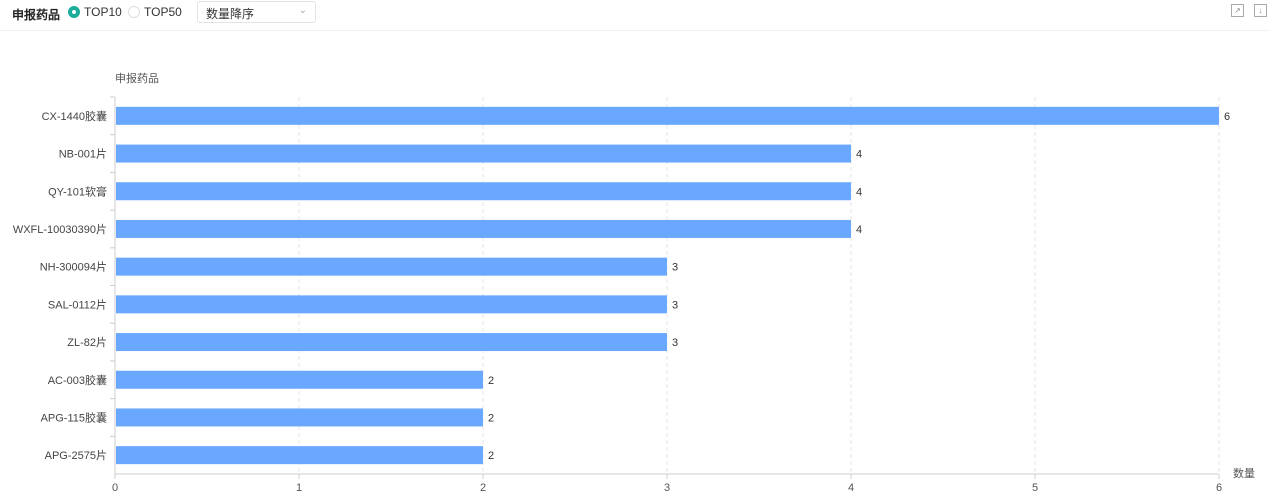  Describe the element at coordinates (137, 78) in the screenshot. I see `y-axis-title: 申报药品` at that location.